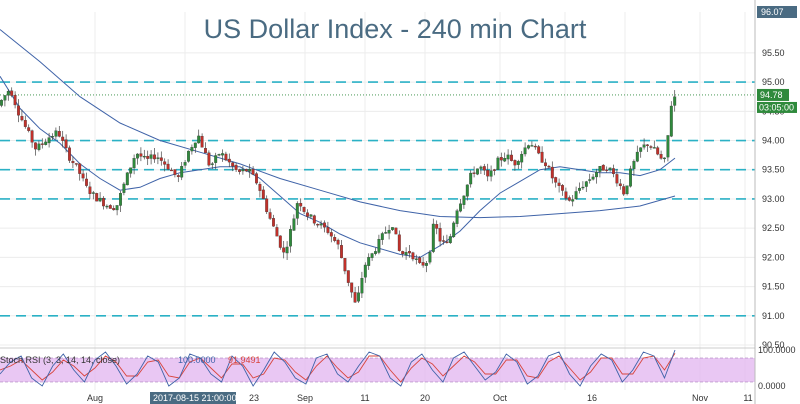  Describe the element at coordinates (773, 345) in the screenshot. I see `y-tick-label: 90.50` at that location.